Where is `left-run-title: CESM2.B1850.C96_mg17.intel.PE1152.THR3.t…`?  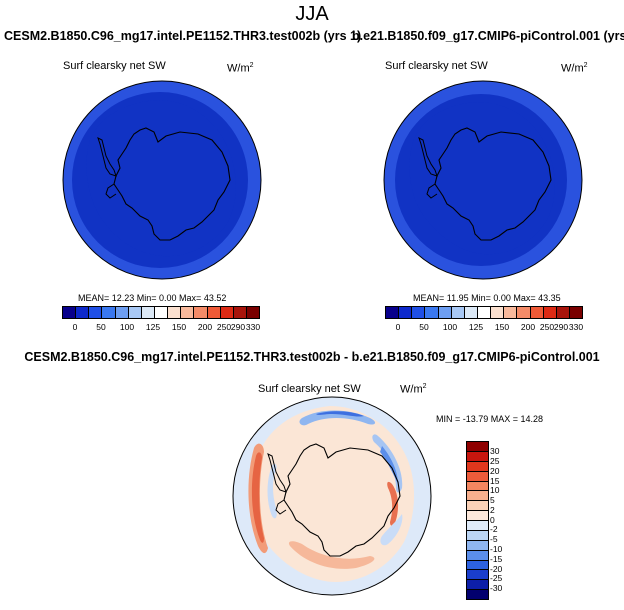 left-run-title: CESM2.B1850.C96_mg17.intel.PE1152.THR3.t… is located at coordinates (183, 36).